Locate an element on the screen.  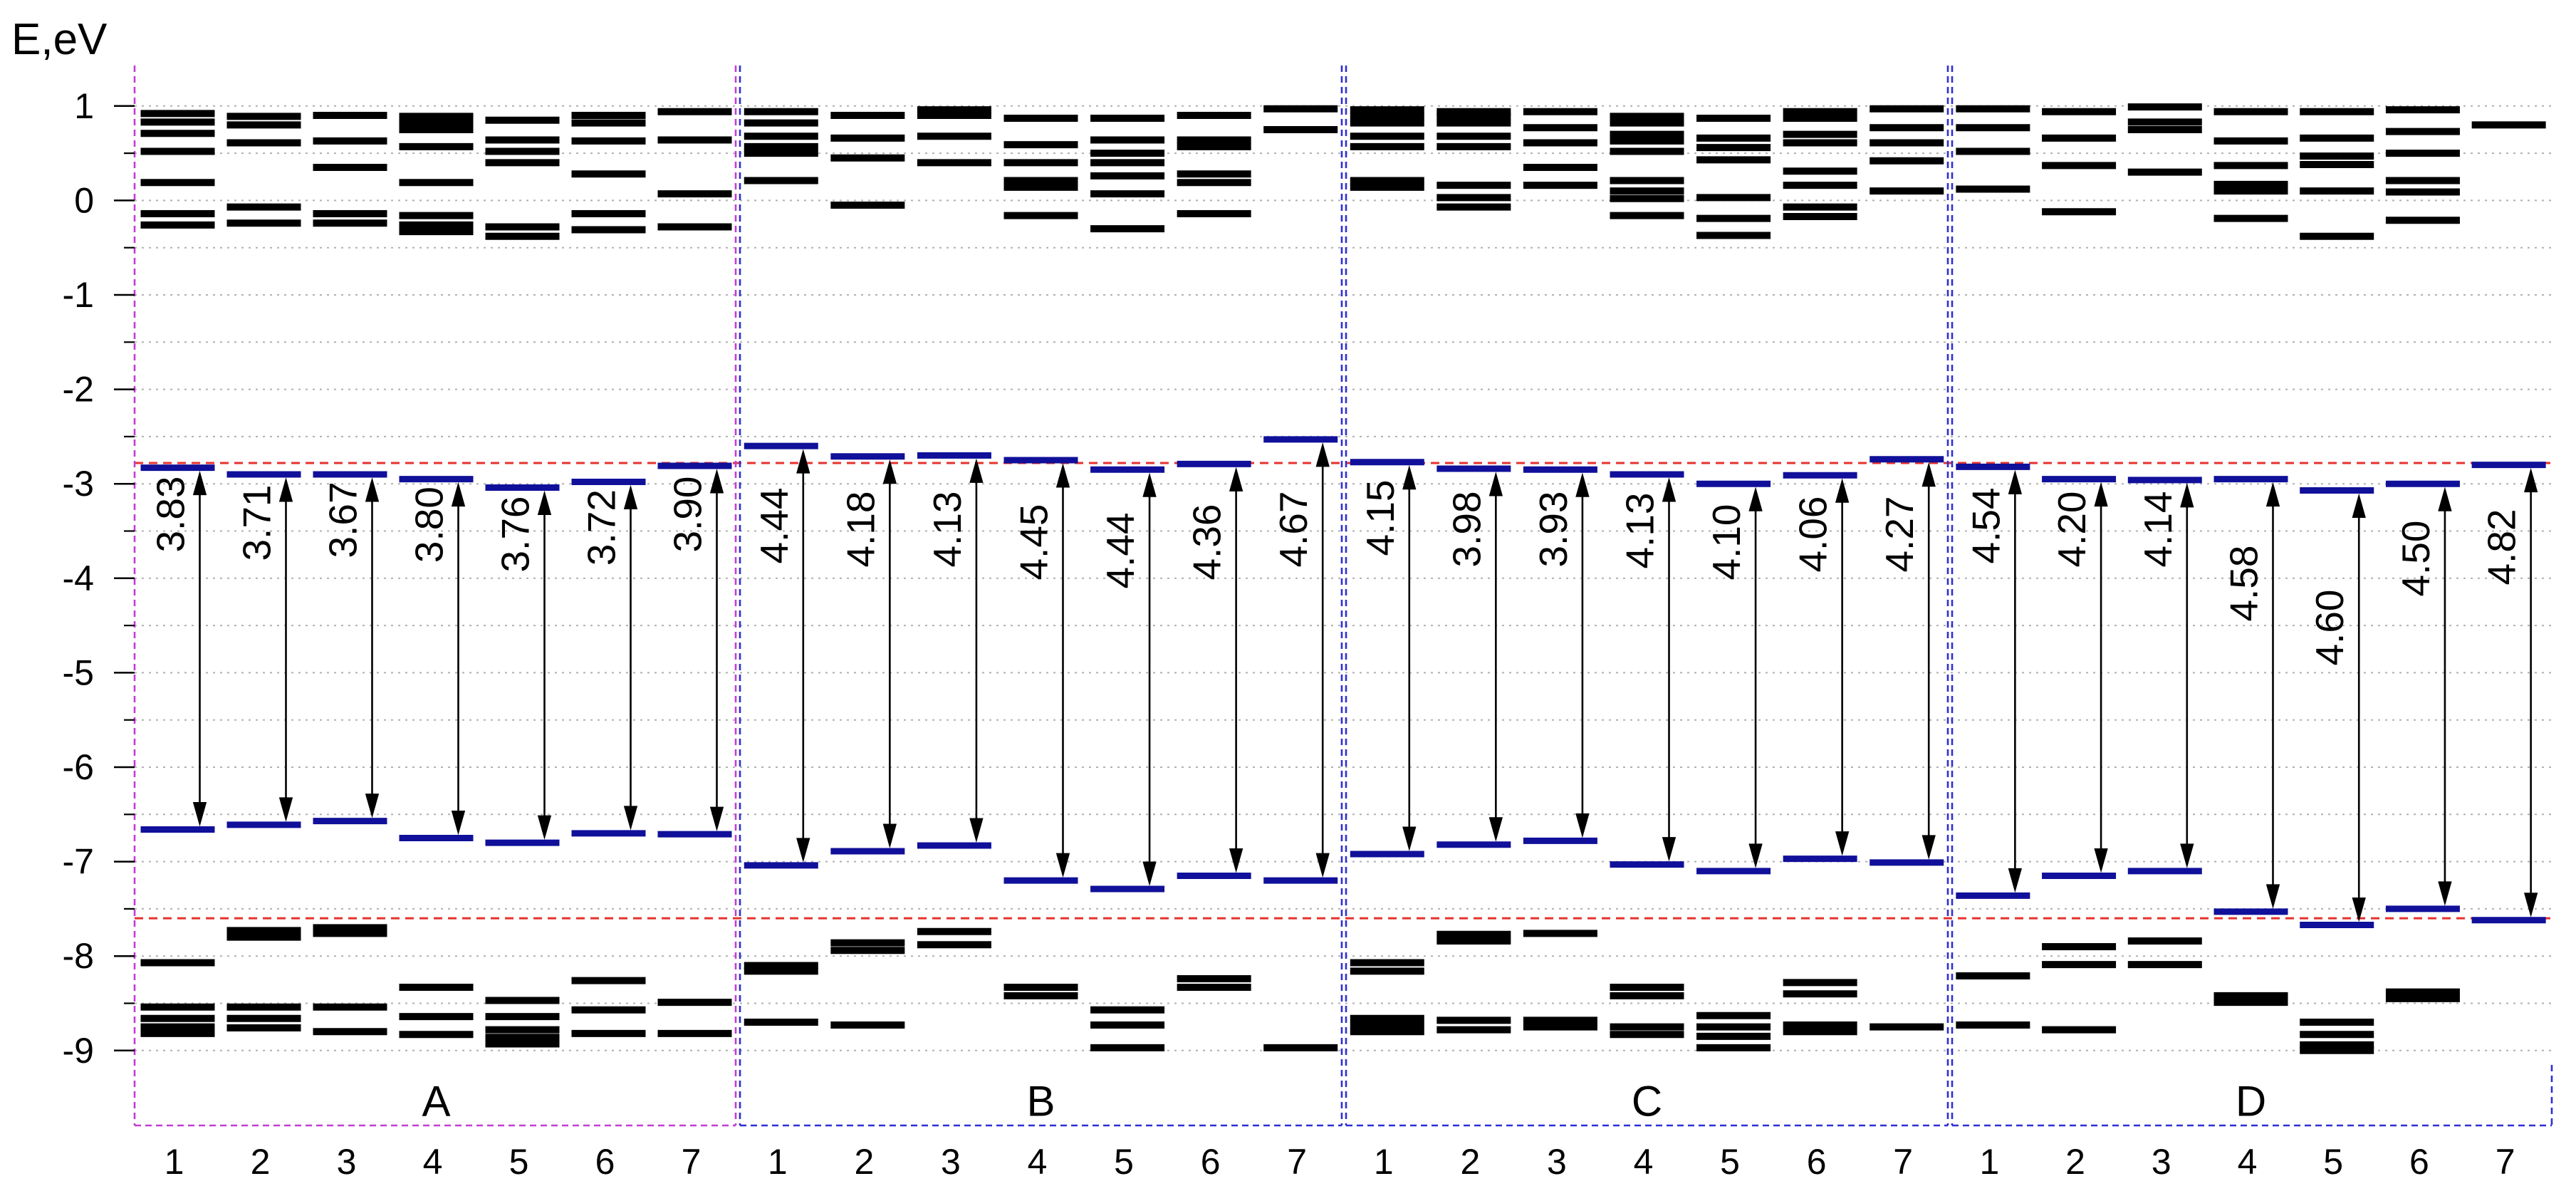
gap-label: 4.60 is located at coordinates (2330, 627).